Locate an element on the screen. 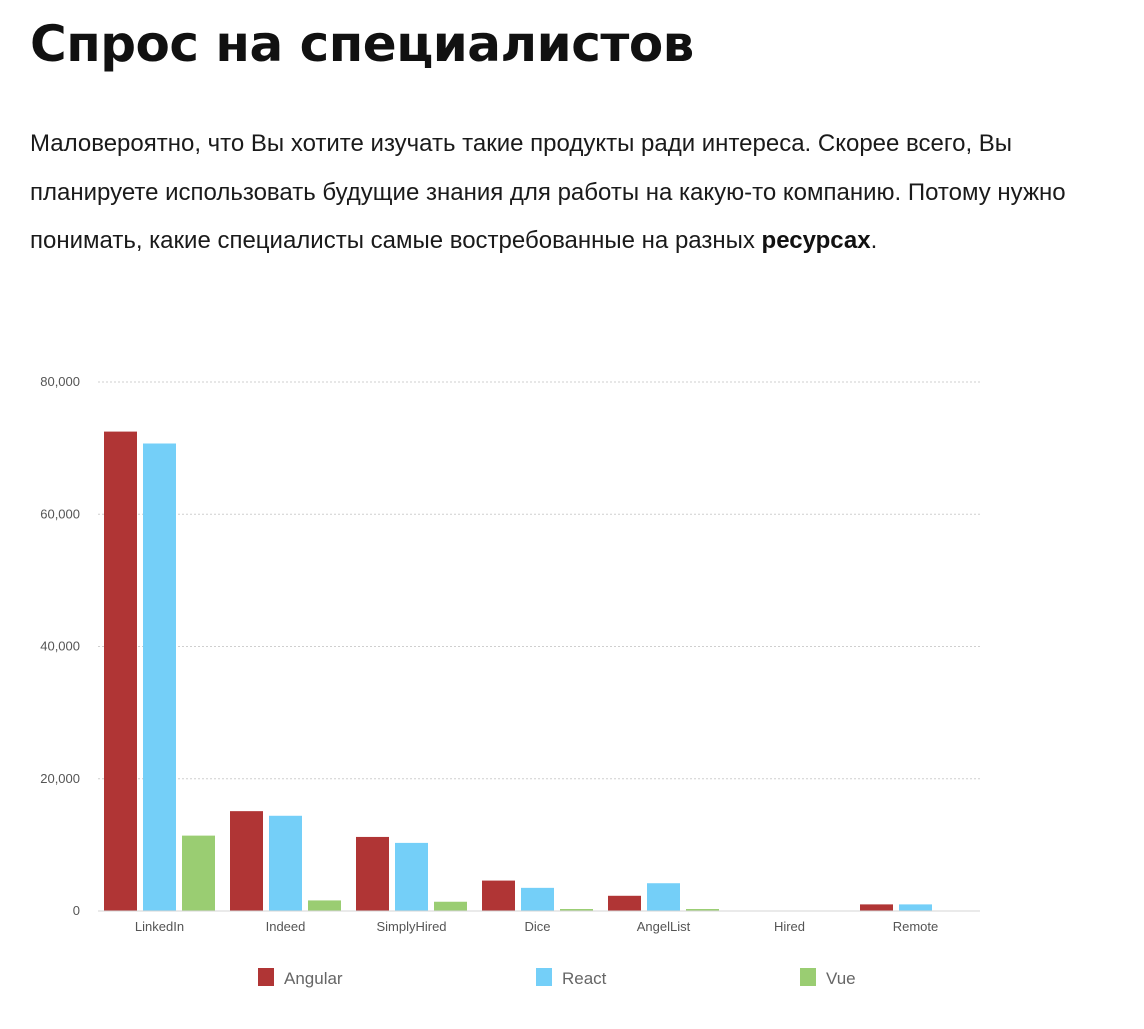 Image resolution: width=1144 pixels, height=1029 pixels. y-axis-labels: 0 20,000 40,000 60,000 80,000 is located at coordinates (60, 646).